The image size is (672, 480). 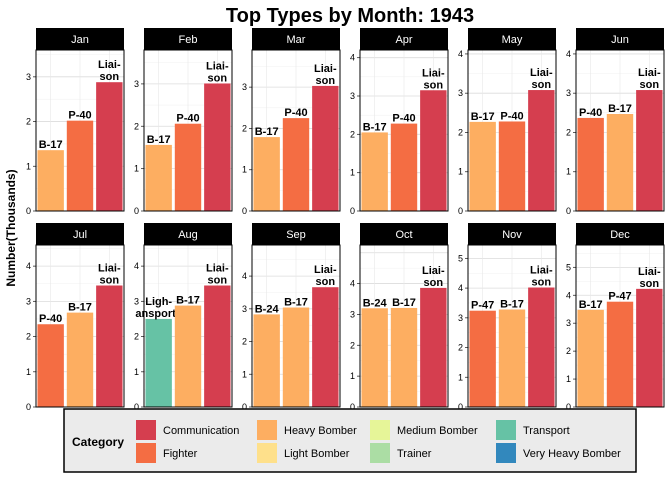 I want to click on panel-dec: Dec 0 1 2 3 4 5 B-17 P-47 Liai-son, so click(x=615, y=317).